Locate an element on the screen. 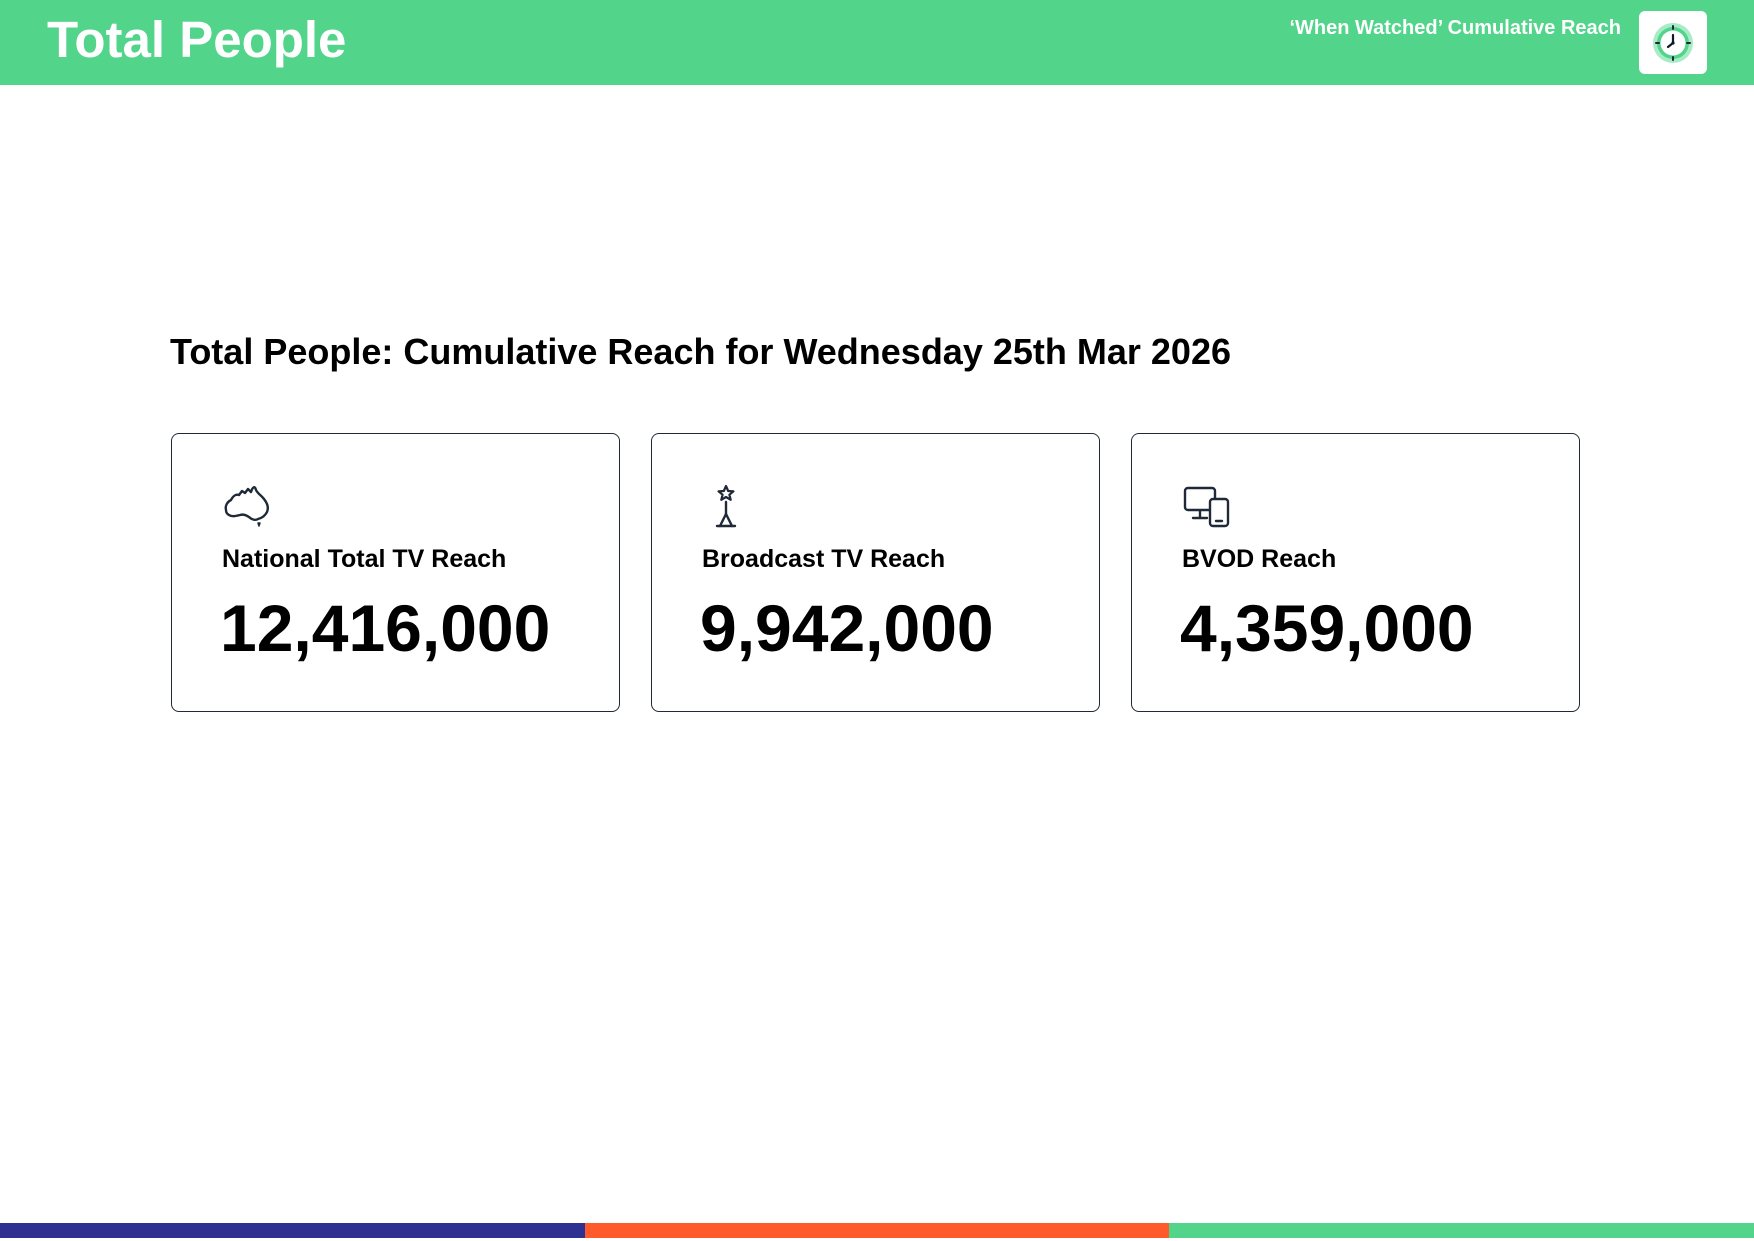 This screenshot has height=1241, width=1754. reach-card-bvod: BVOD Reach 4,359,000 is located at coordinates (1355, 572).